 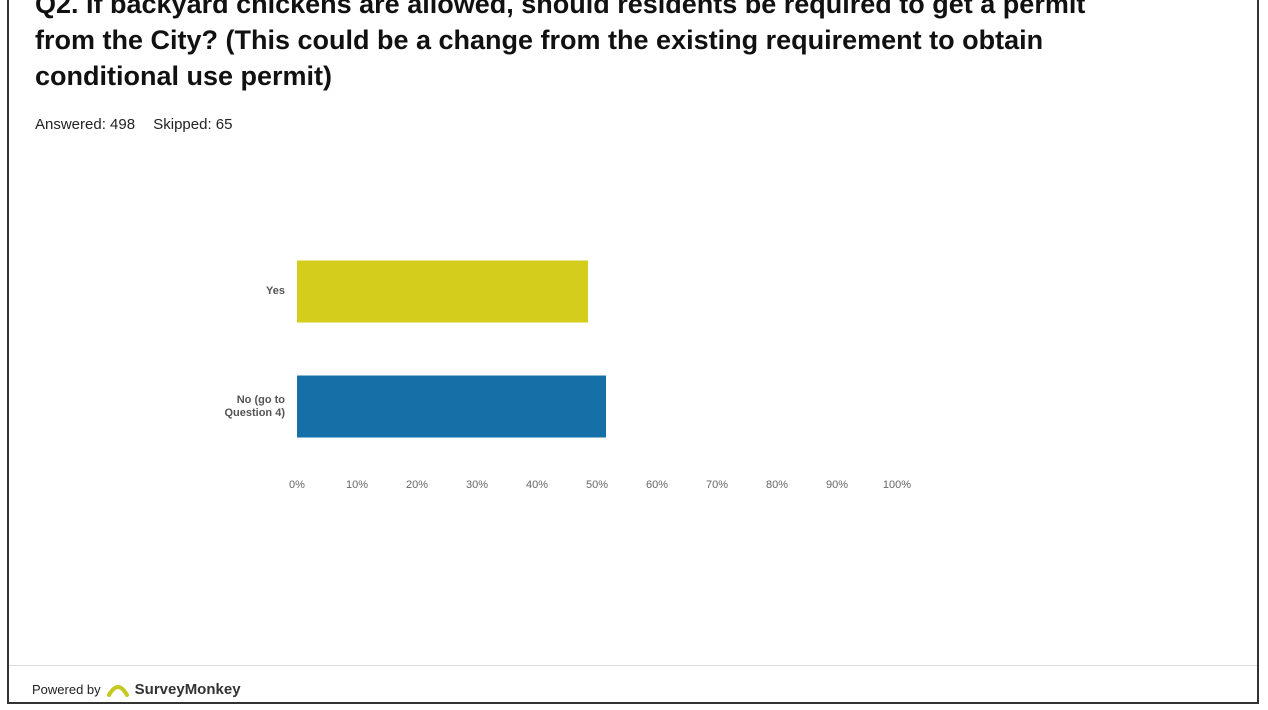 I want to click on x-tick-label: 20%, so click(x=417, y=485).